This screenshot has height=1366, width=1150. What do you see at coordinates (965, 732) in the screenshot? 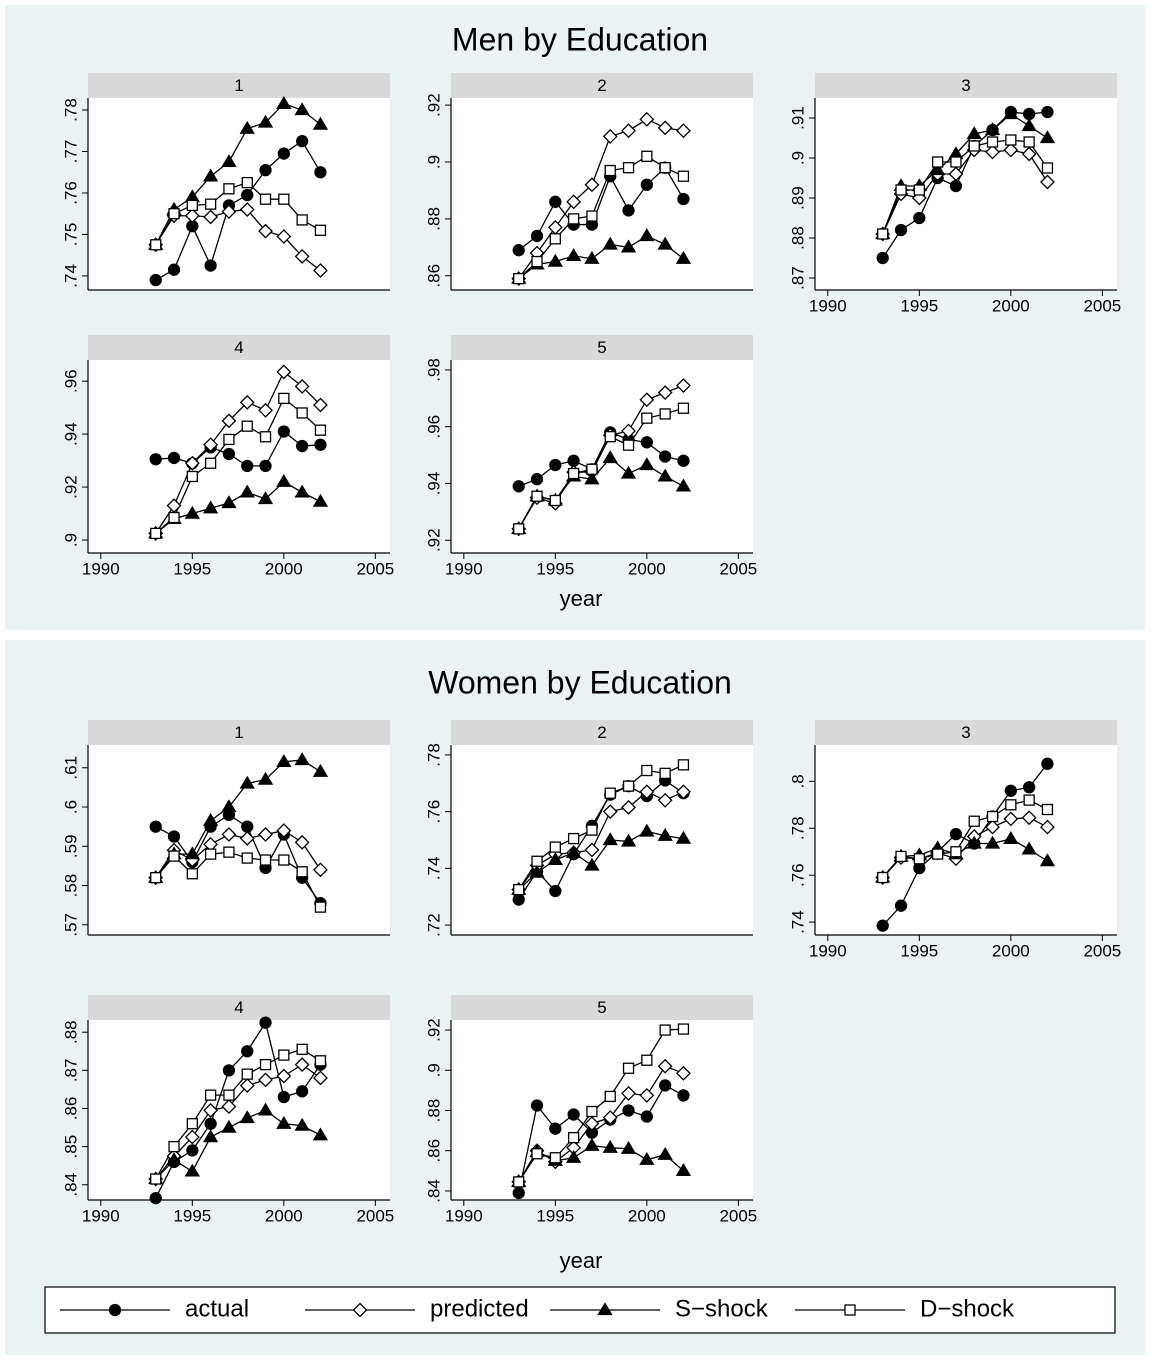
I see `panel-title: 3` at bounding box center [965, 732].